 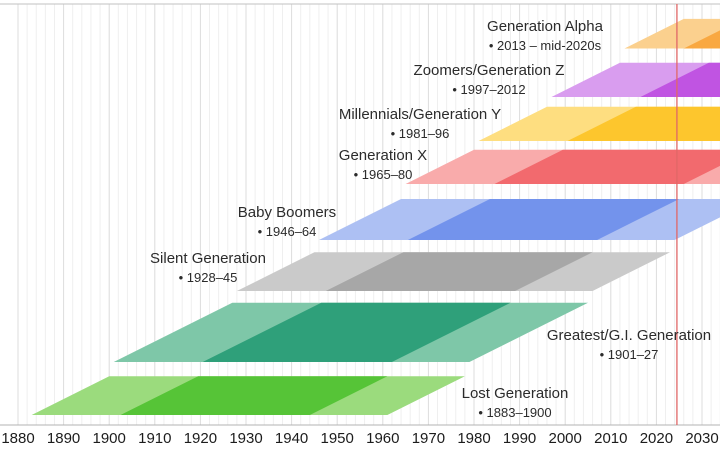 What do you see at coordinates (254, 395) in the screenshot?
I see `band-dark-lost-generation` at bounding box center [254, 395].